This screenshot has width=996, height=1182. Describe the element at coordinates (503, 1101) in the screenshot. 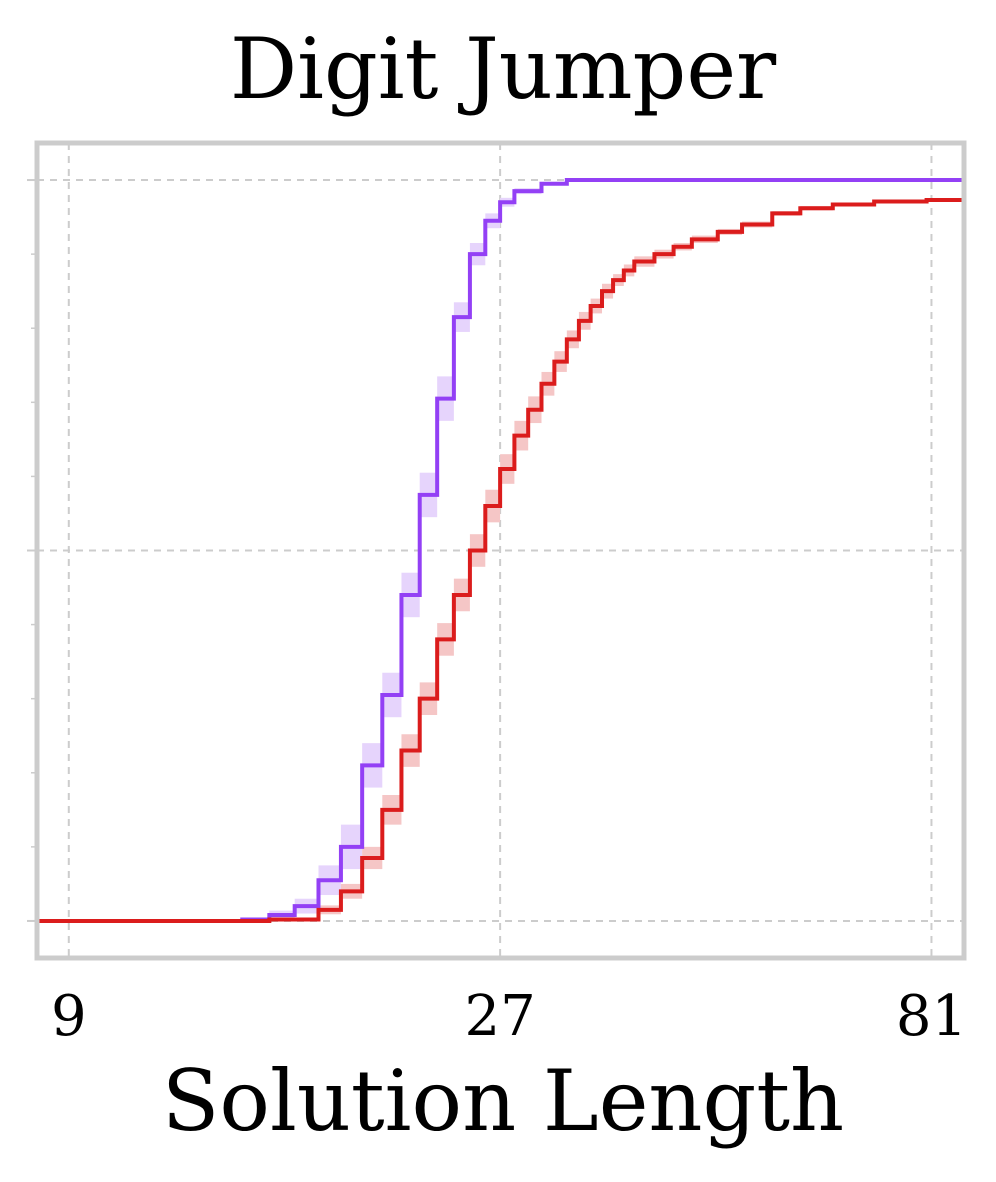

I see `x-axis-label: Solution Length` at that location.